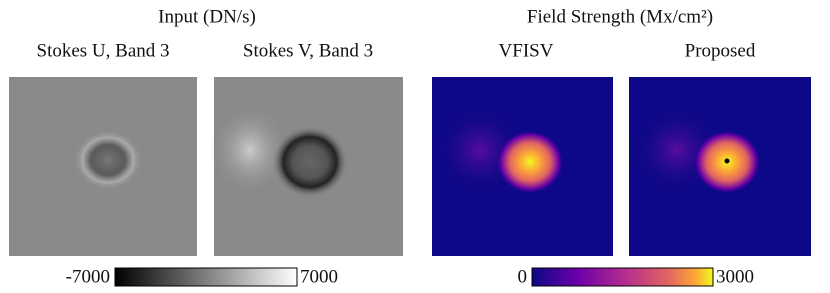  I want to click on colorbar-label: 0, so click(523, 276).